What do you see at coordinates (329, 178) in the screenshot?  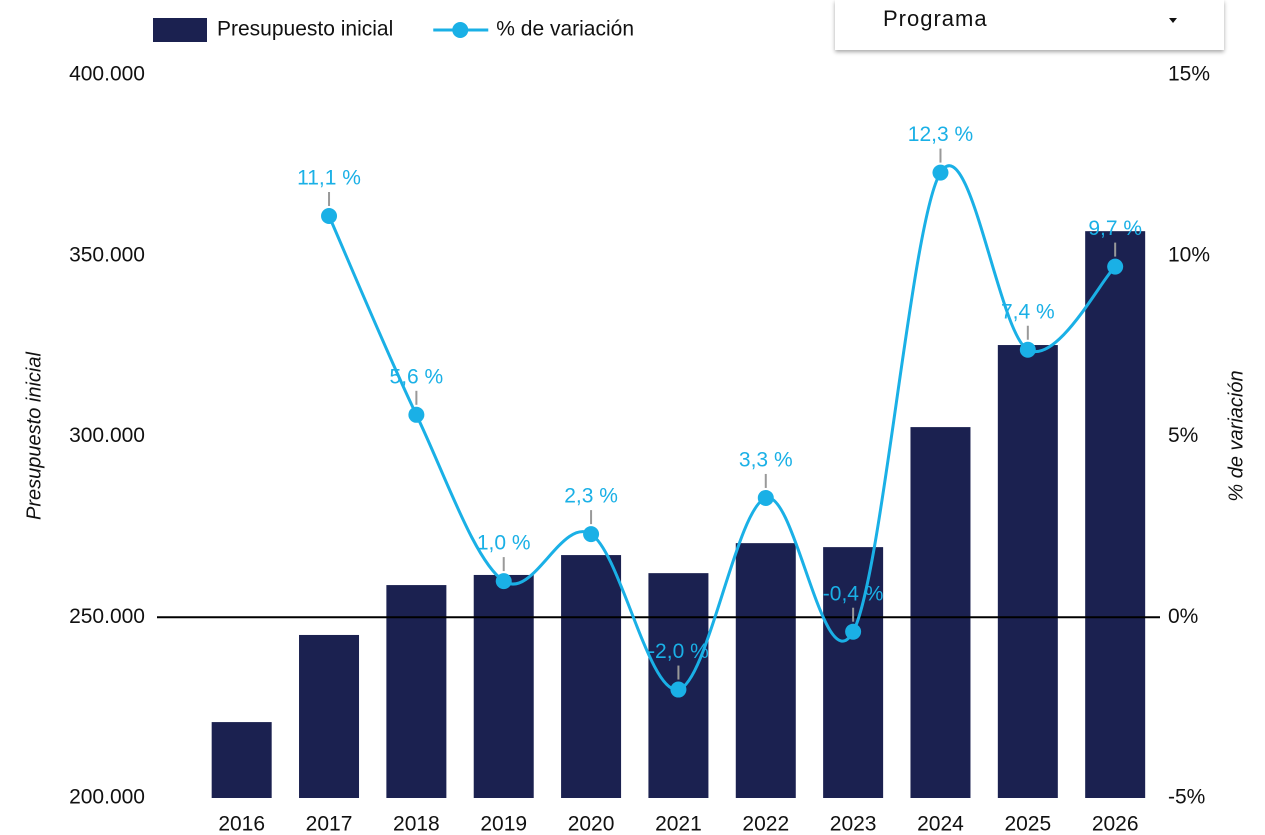 I see `data-label: 11,1 %` at bounding box center [329, 178].